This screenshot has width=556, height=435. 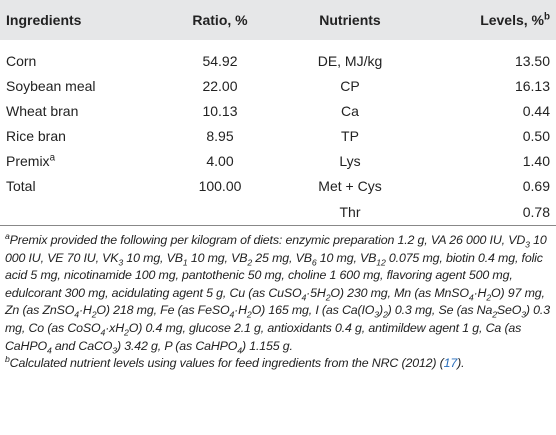 I want to click on header-cell: Ingredients, so click(x=75, y=20).